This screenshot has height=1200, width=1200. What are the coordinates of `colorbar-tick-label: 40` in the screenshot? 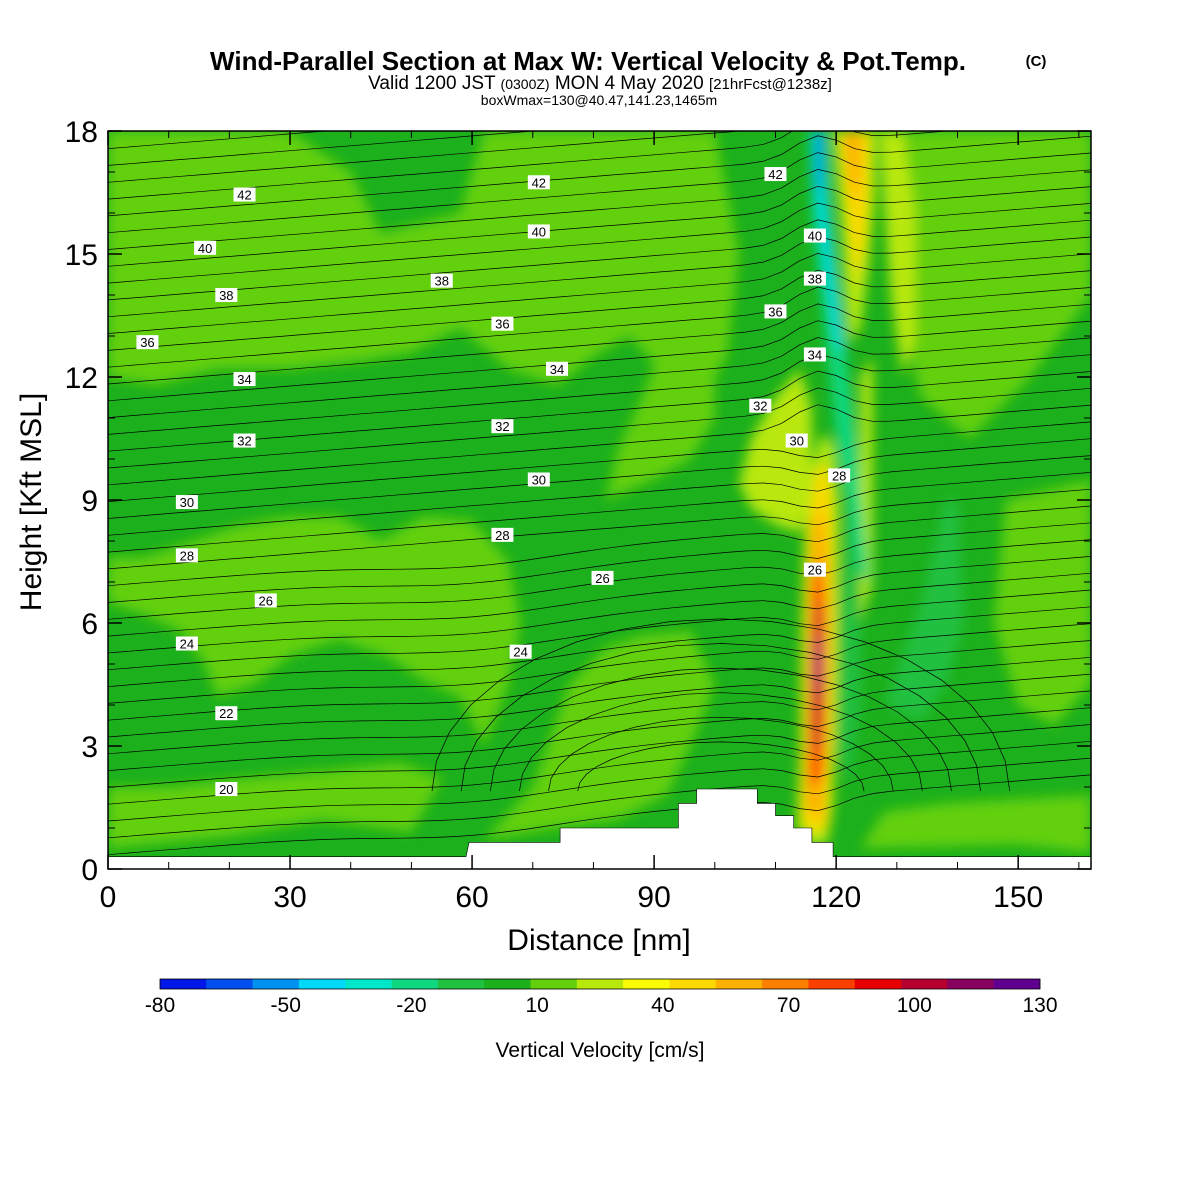 It's located at (662, 1005).